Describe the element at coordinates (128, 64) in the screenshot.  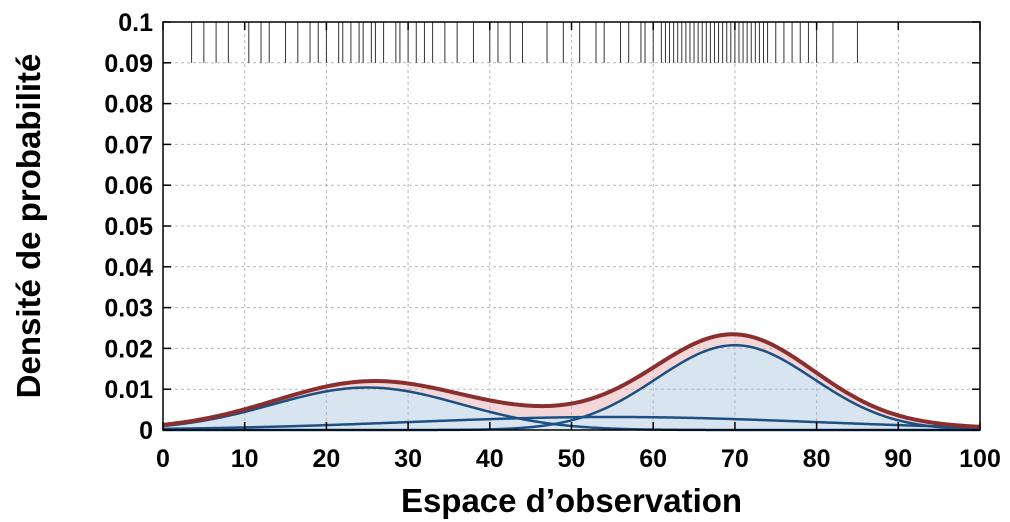
I see `y-tick-label: 0.09` at that location.